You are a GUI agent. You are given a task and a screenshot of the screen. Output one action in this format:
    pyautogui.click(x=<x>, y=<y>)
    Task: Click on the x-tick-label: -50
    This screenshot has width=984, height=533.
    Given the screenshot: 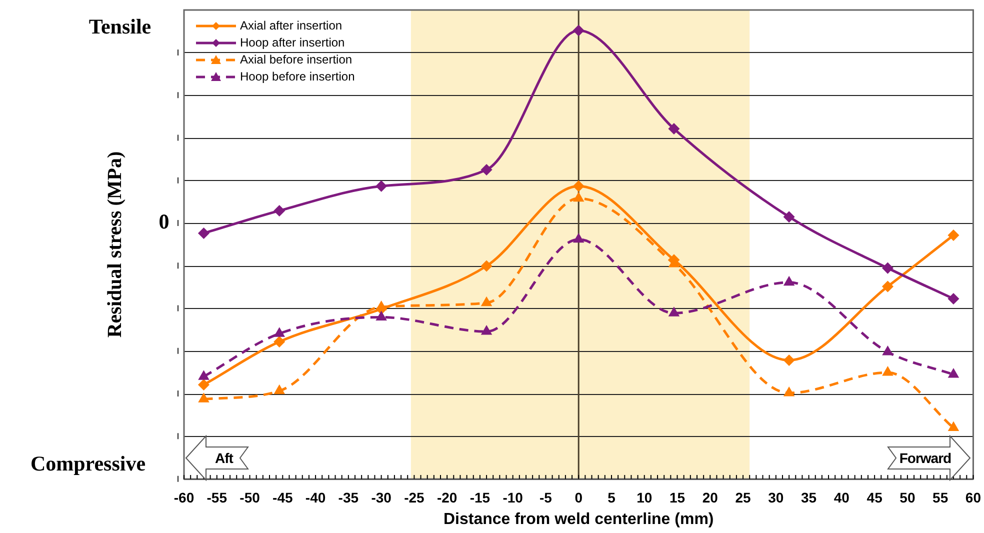 What is the action you would take?
    pyautogui.click(x=250, y=497)
    